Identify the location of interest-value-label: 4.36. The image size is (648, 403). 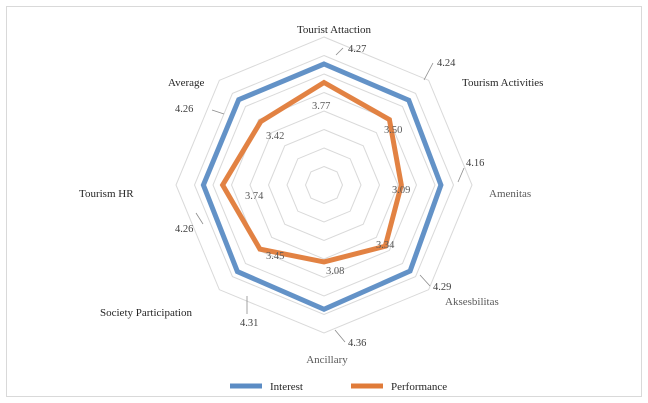
(357, 343).